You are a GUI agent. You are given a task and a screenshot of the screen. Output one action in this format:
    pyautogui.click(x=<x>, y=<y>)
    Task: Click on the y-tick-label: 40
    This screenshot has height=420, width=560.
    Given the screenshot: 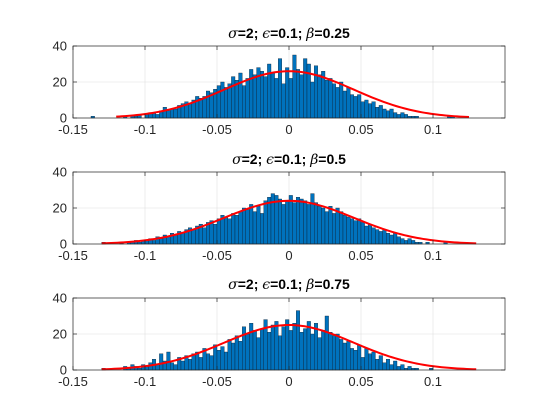 What is the action you would take?
    pyautogui.click(x=60, y=172)
    